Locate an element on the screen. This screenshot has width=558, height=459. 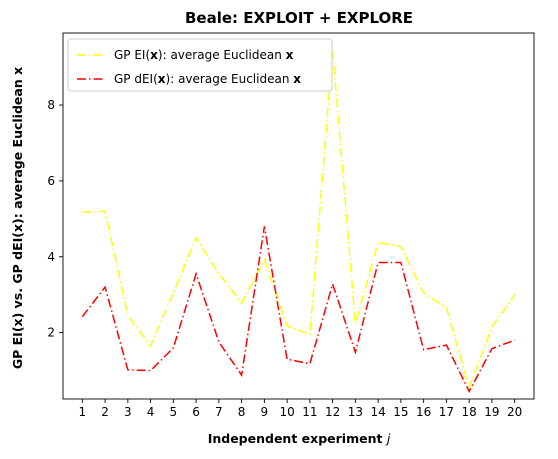
x-axis-label-text: Independent experiment is located at coordinates (295, 438).